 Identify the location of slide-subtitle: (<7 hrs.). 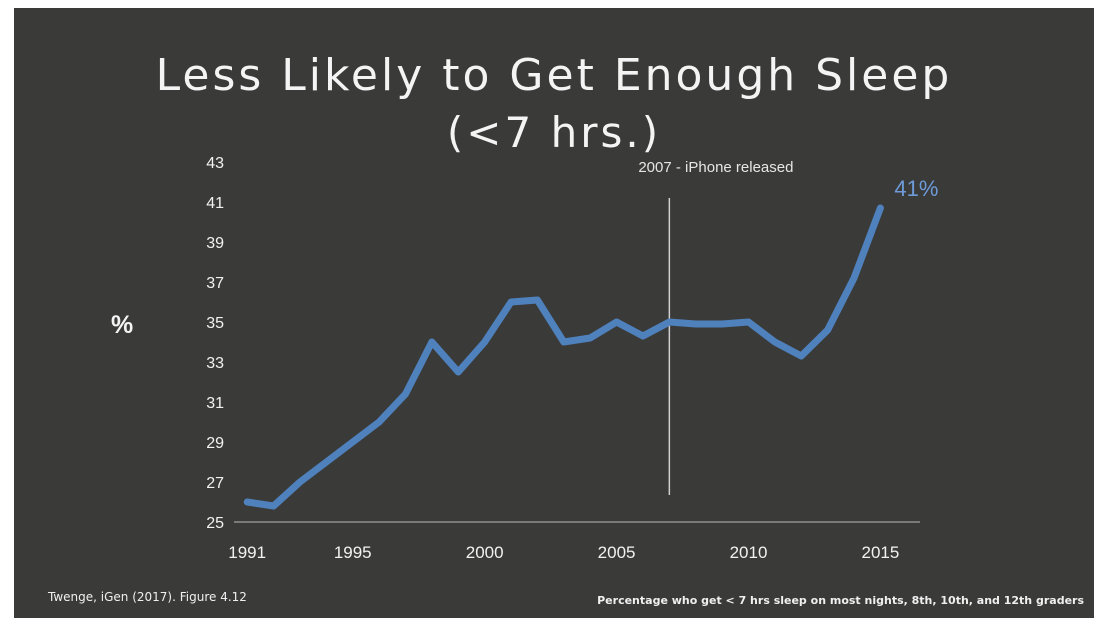
(554, 132).